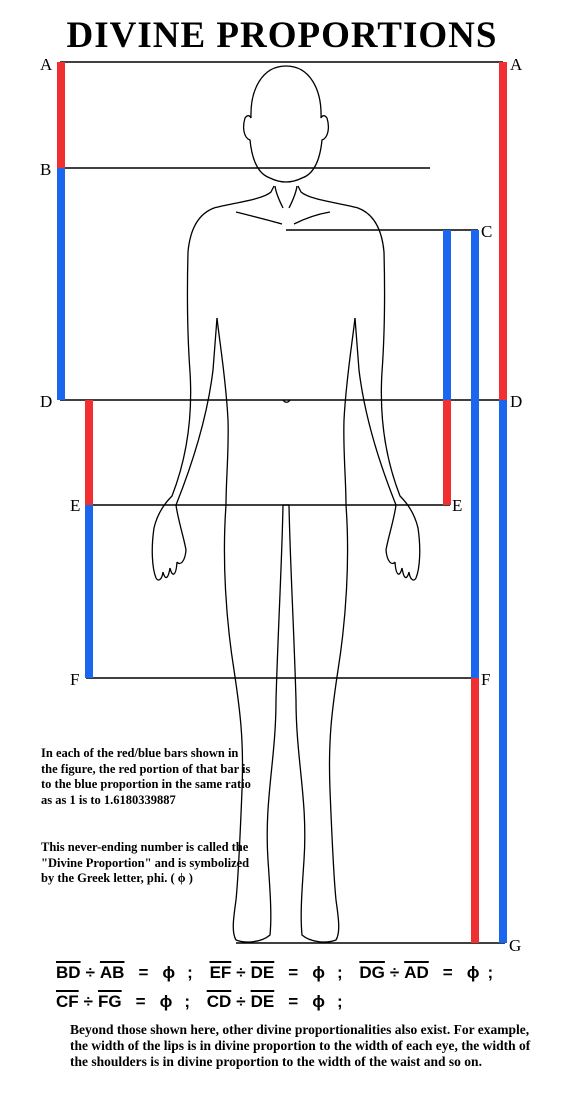 The width and height of the screenshot is (564, 1099). What do you see at coordinates (131, 1001) in the screenshot?
I see `equation-cf-fg: CF ÷ FG = ϕ;` at bounding box center [131, 1001].